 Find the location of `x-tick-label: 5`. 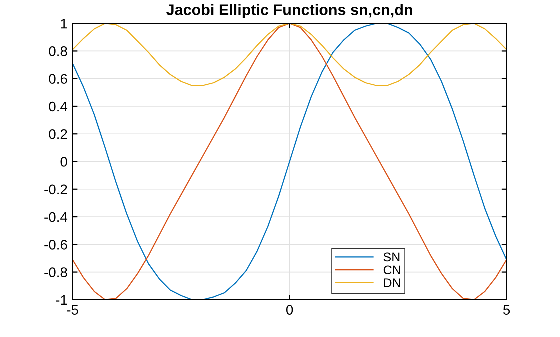

x-tick-label: 5 is located at coordinates (506, 310).